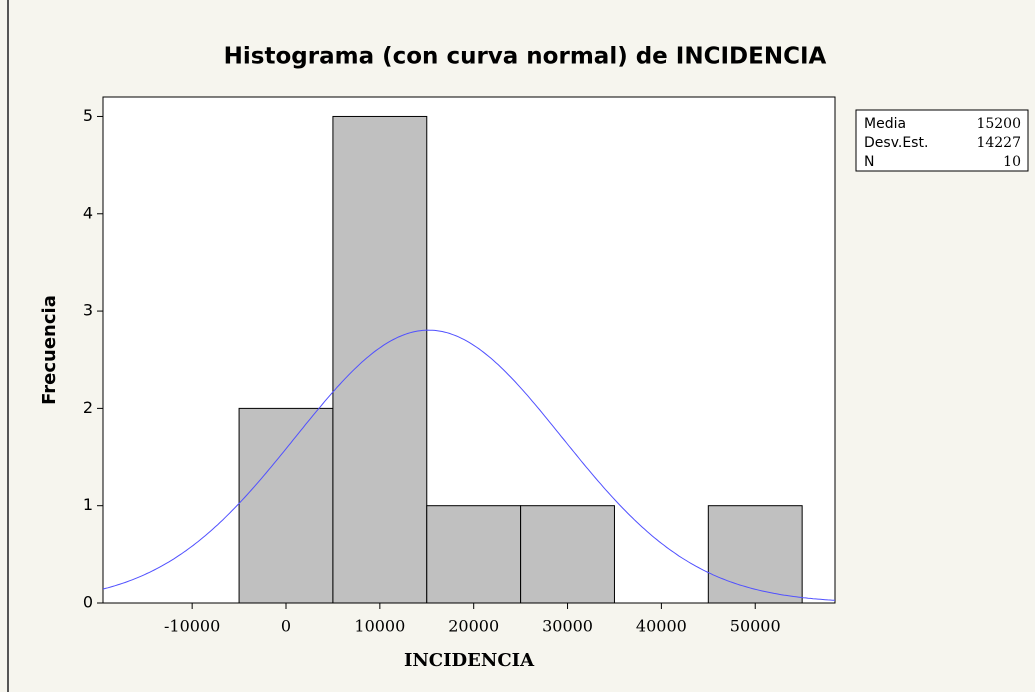 Image resolution: width=1035 pixels, height=692 pixels. I want to click on x-tick-label: 20000, so click(473, 626).